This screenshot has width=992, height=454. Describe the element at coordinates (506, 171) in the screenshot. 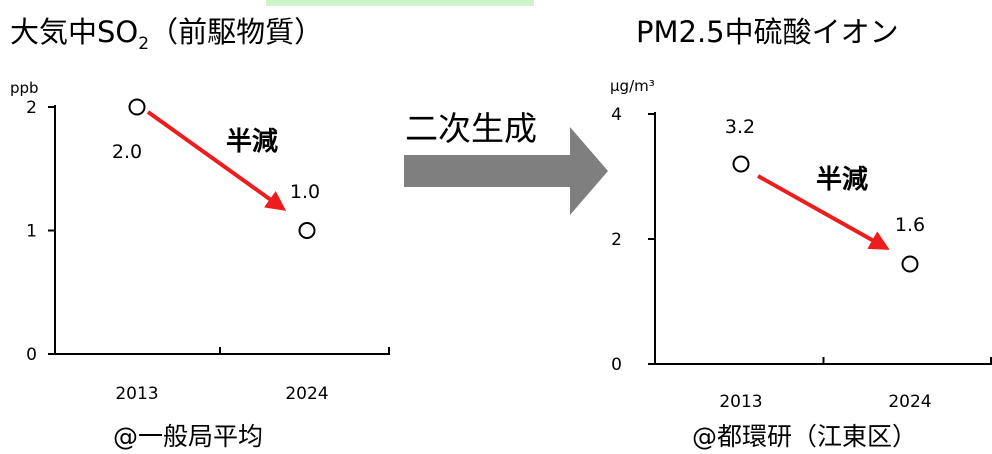

I see `big-gray-right-arrow-icon` at that location.